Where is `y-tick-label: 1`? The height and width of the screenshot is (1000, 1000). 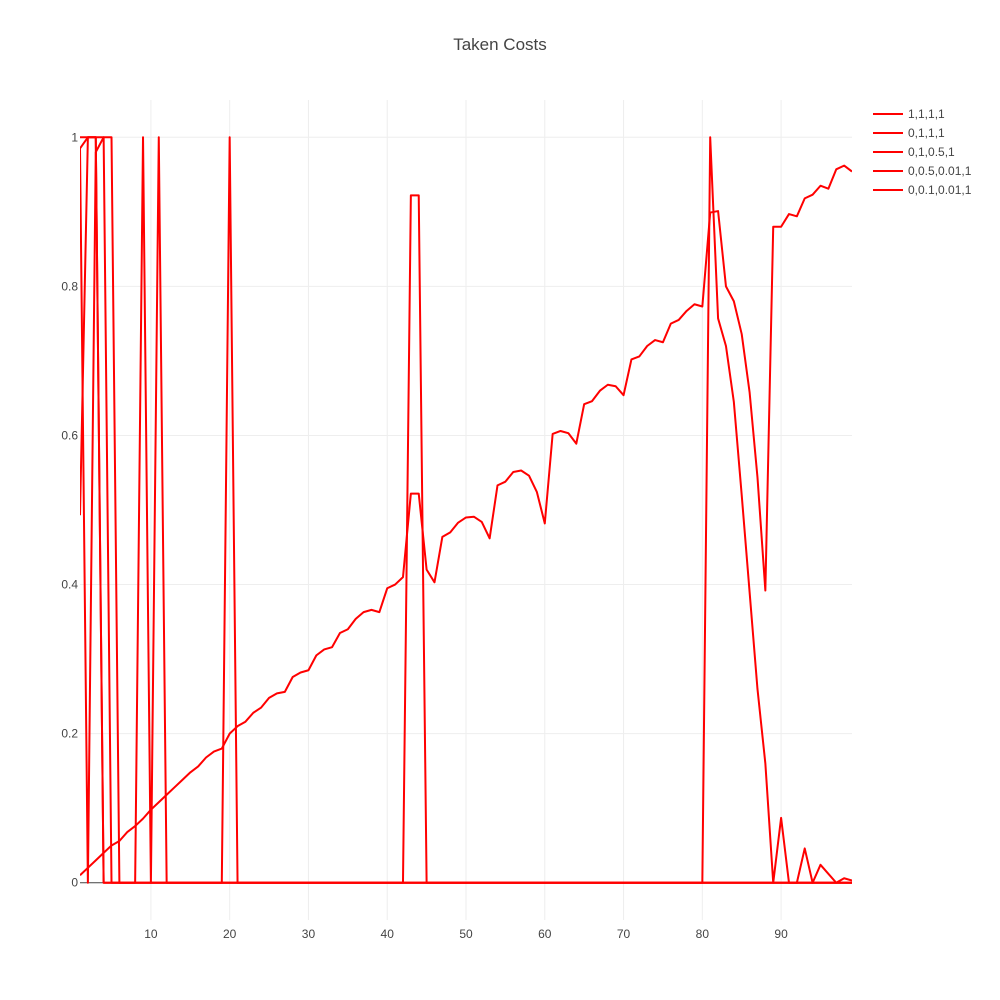
y-tick-label: 1 is located at coordinates (74, 137).